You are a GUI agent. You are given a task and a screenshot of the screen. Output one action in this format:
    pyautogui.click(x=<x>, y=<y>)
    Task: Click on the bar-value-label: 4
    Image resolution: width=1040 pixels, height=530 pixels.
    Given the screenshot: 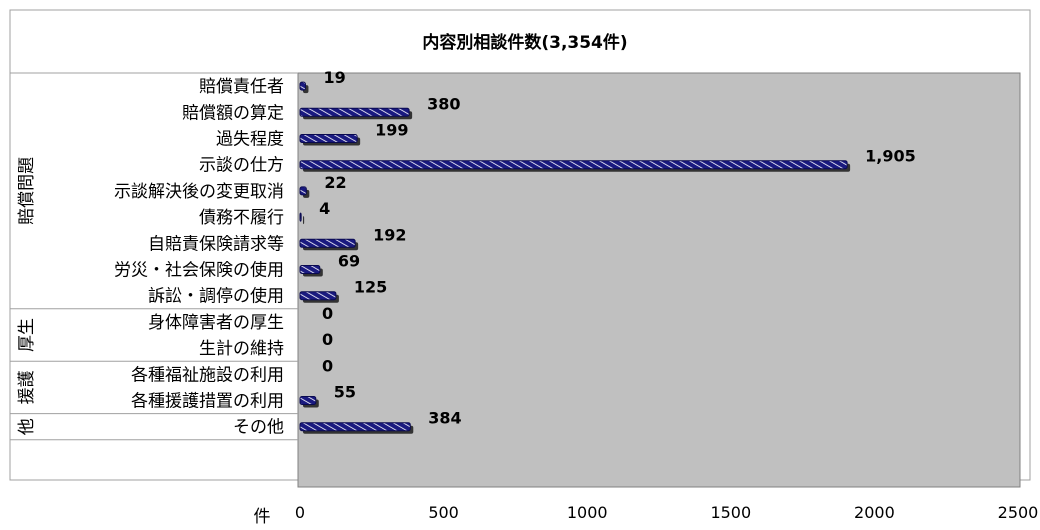 What is the action you would take?
    pyautogui.click(x=324, y=208)
    